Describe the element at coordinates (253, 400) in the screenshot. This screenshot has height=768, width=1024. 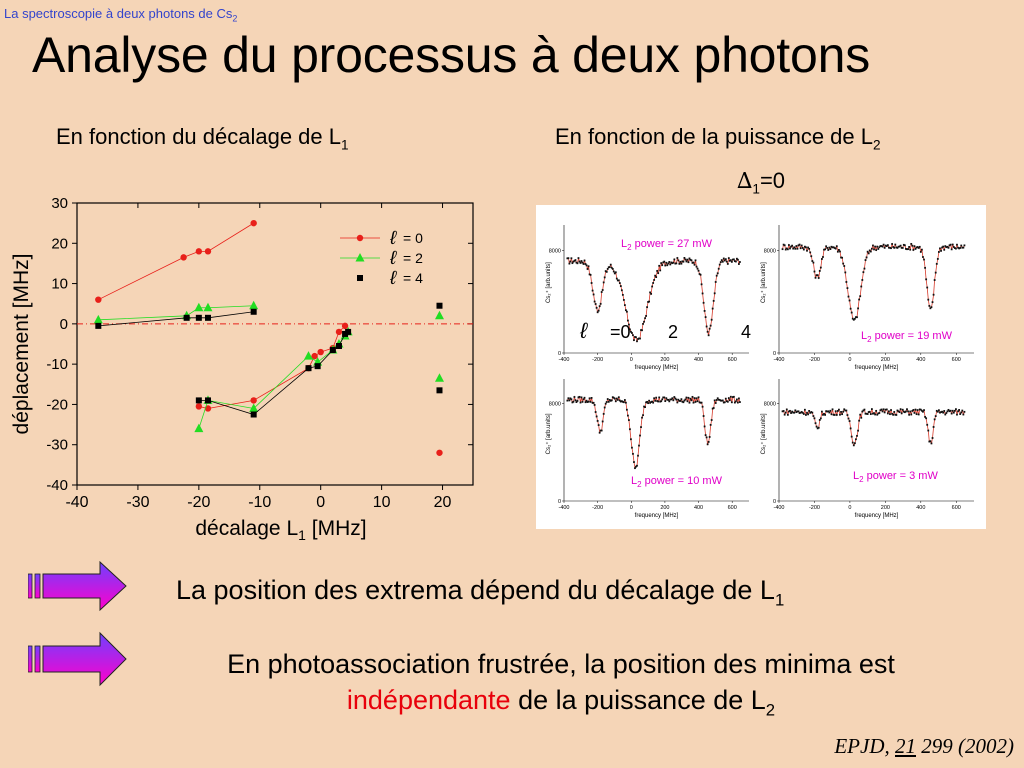
I see `data-point` at that location.